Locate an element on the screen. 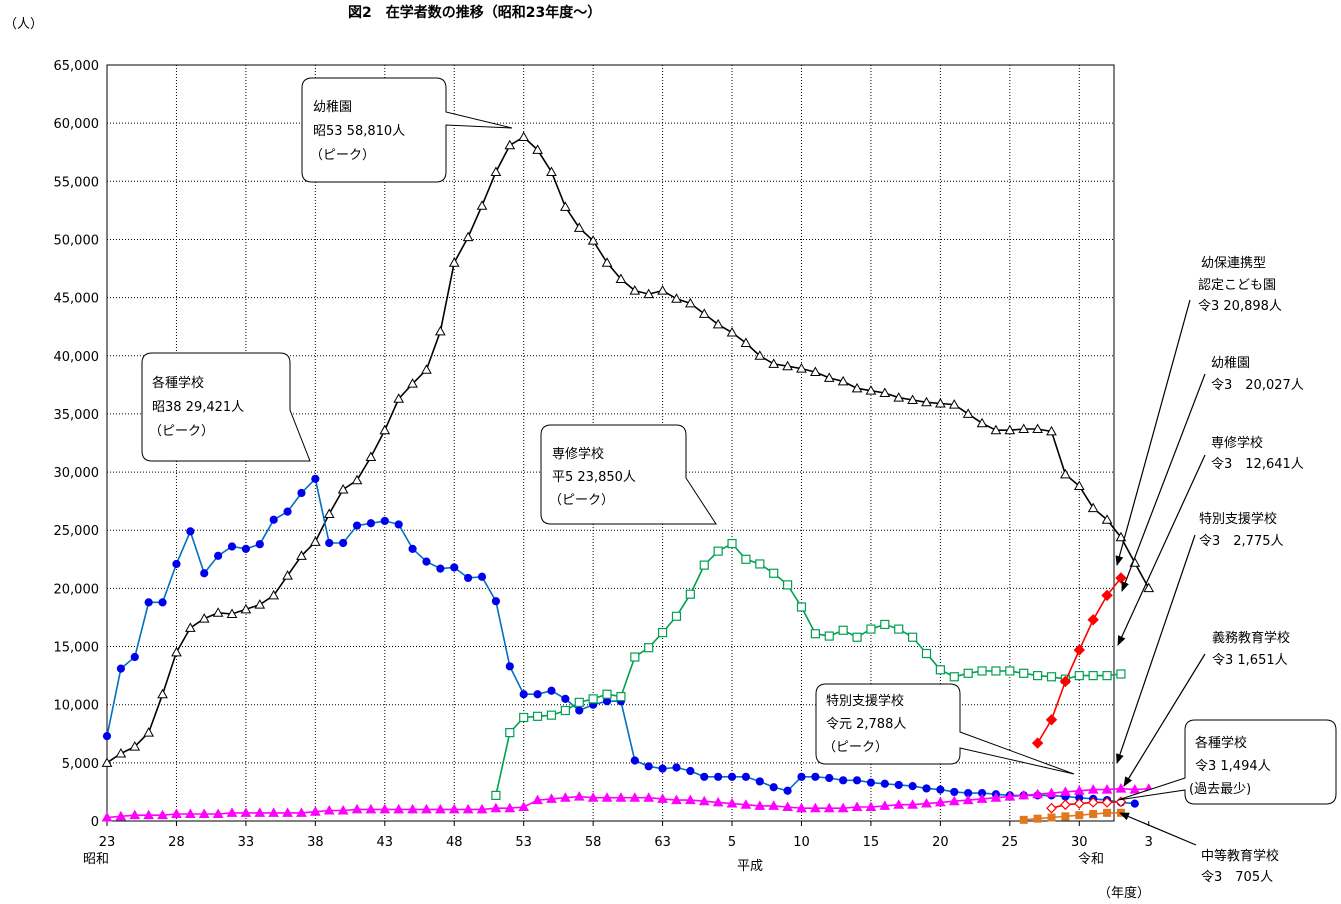 This screenshot has width=1341, height=904. x-tick-label: 48 is located at coordinates (454, 842).